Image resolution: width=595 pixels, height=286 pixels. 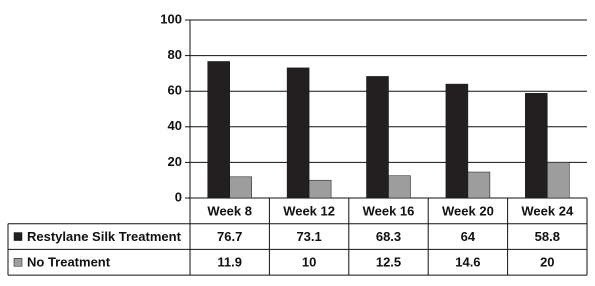 I want to click on table-value: 68.3, so click(x=388, y=236).